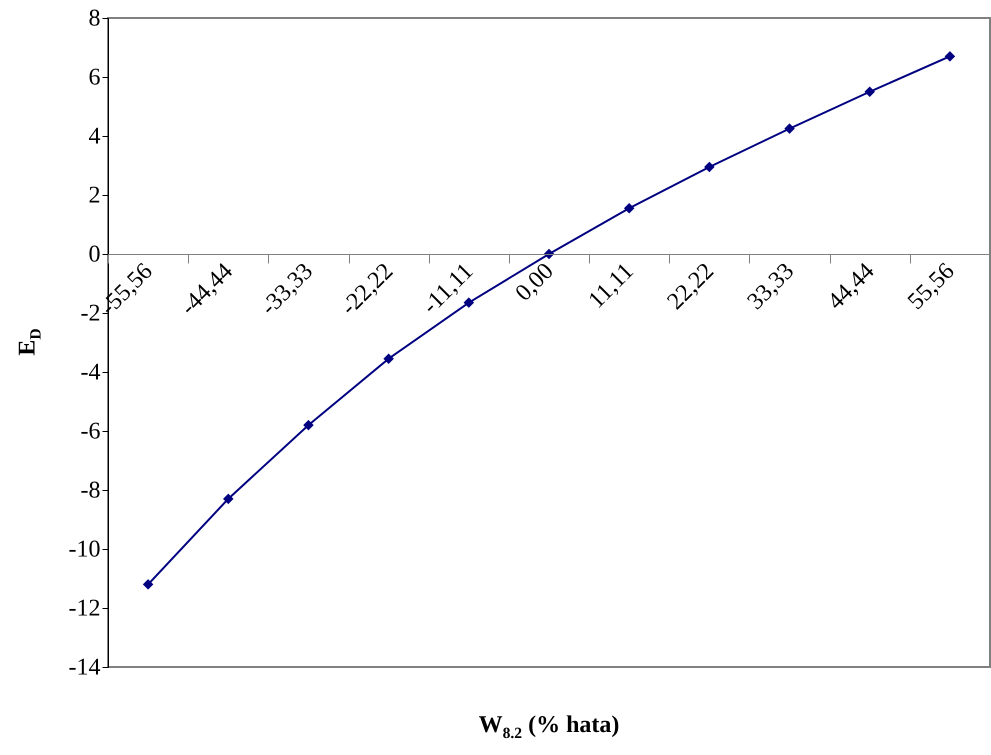 The width and height of the screenshot is (991, 755). What do you see at coordinates (90, 491) in the screenshot?
I see `y-tick-label: -8` at bounding box center [90, 491].